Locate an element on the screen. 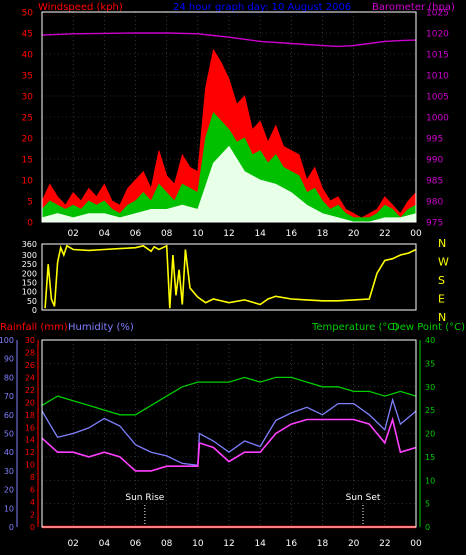  y2-tick-label: 990 is located at coordinates (434, 161).